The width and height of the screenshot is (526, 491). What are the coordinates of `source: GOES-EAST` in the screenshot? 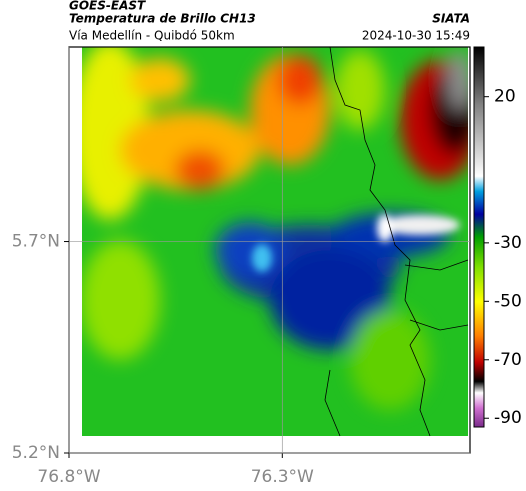 It's located at (107, 6).